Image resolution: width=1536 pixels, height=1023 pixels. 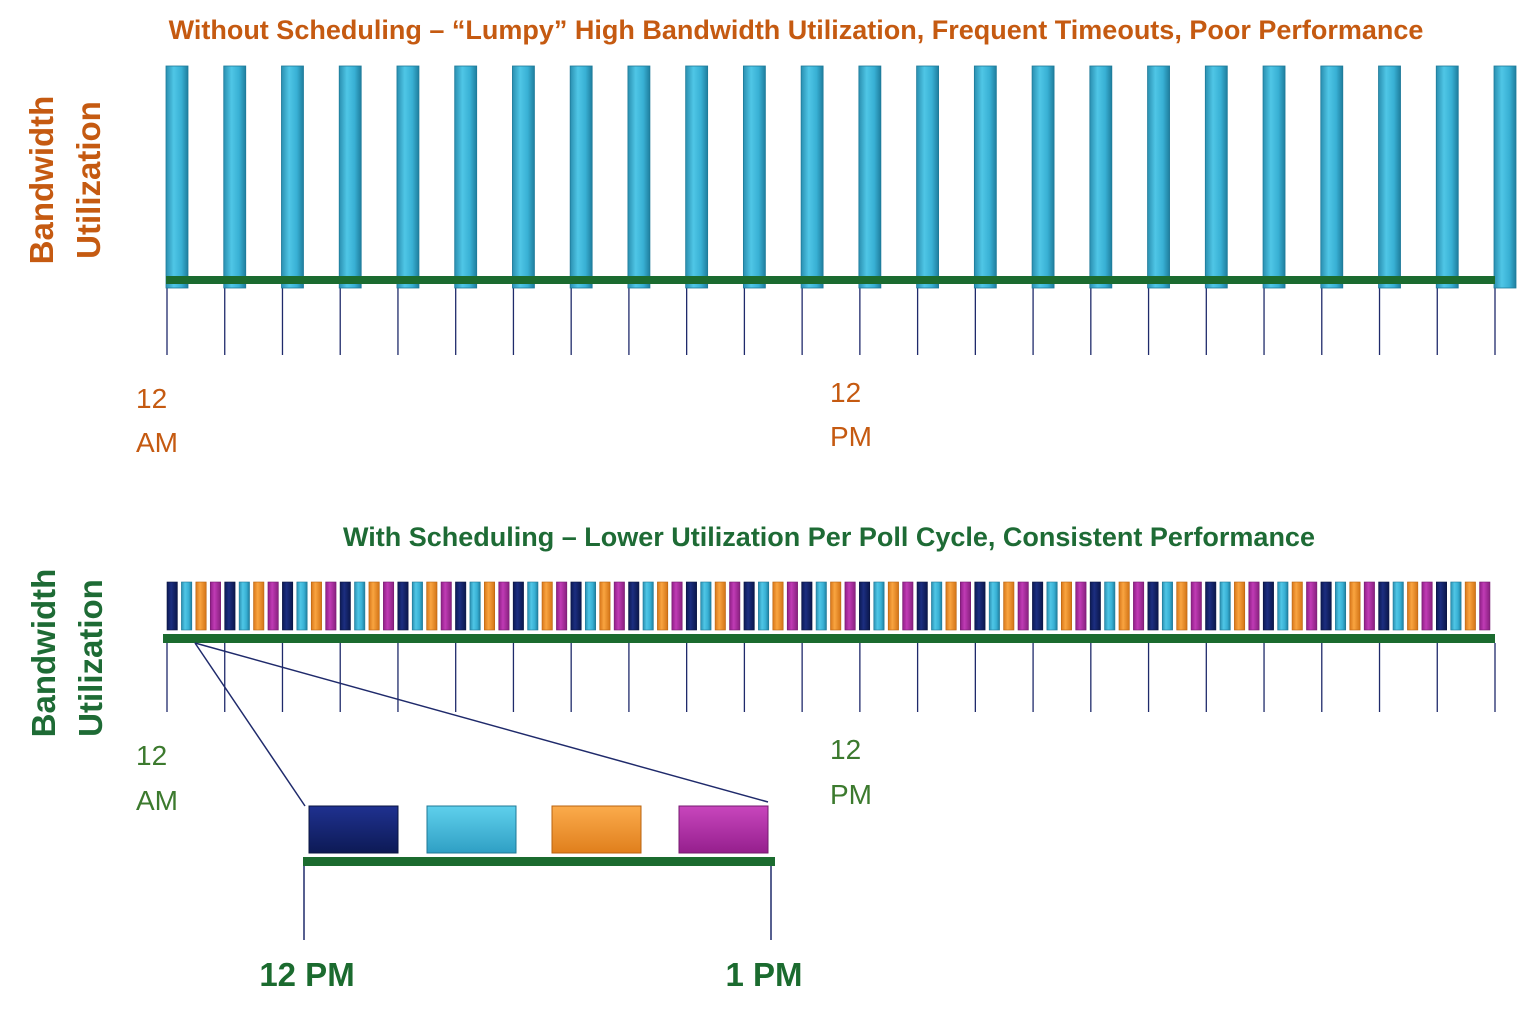 What do you see at coordinates (41, 180) in the screenshot?
I see `top-ylabel-line1: Bandwidth` at bounding box center [41, 180].